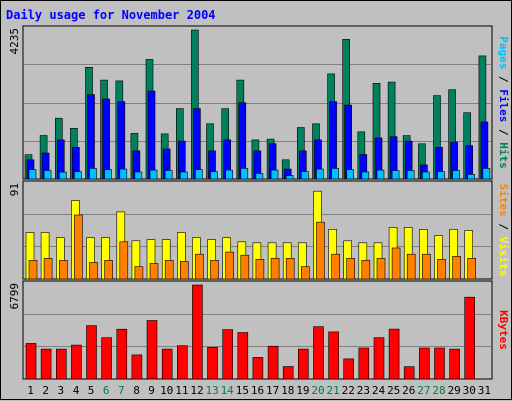  Describe the element at coordinates (469, 390) in the screenshot. I see `day-label-30: 30` at that location.